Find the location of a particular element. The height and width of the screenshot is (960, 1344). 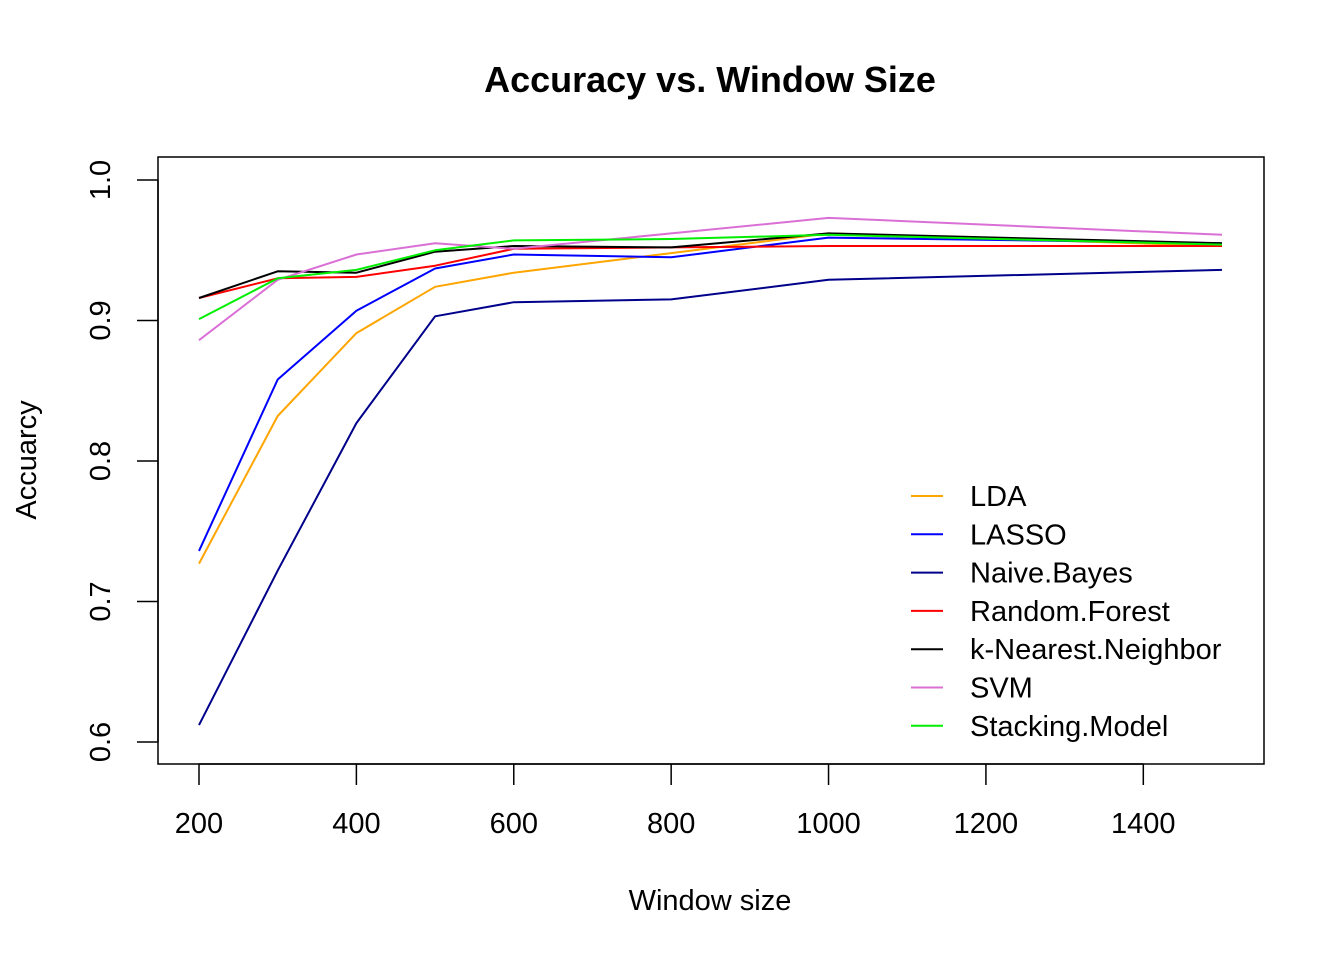

legend-item: SVM is located at coordinates (972, 689).